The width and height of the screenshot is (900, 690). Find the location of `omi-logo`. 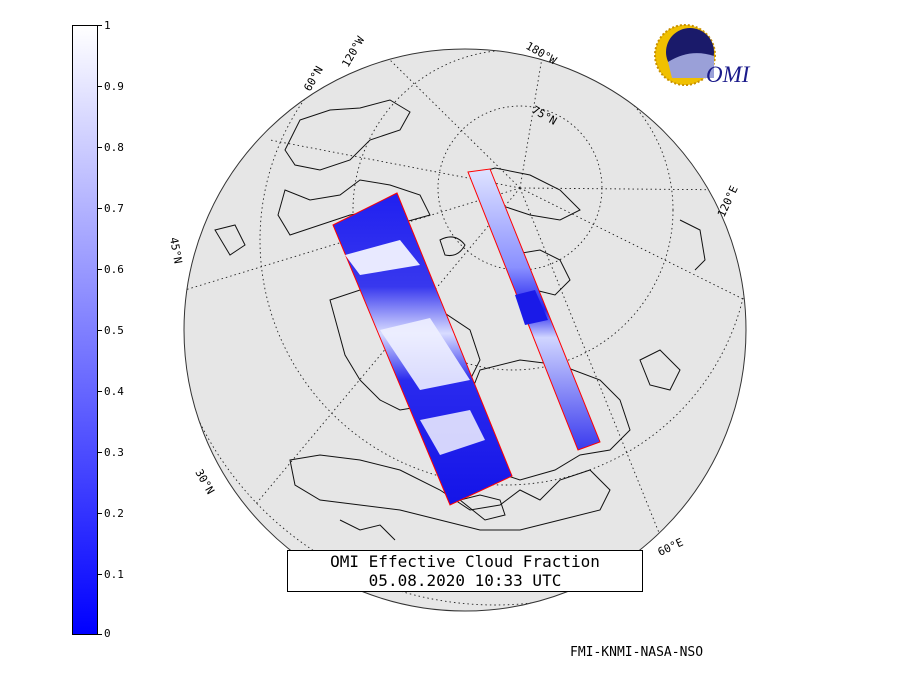

omi-logo is located at coordinates (685, 55).